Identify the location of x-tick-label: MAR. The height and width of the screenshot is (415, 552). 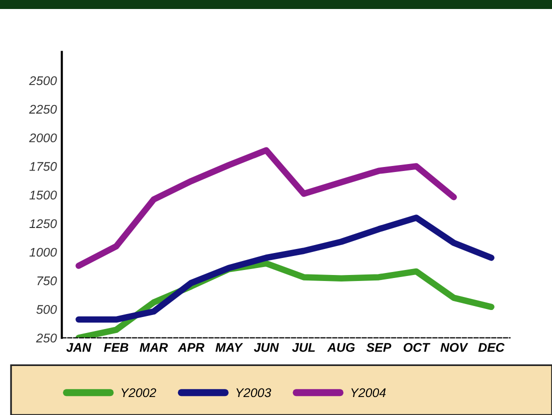
(154, 347).